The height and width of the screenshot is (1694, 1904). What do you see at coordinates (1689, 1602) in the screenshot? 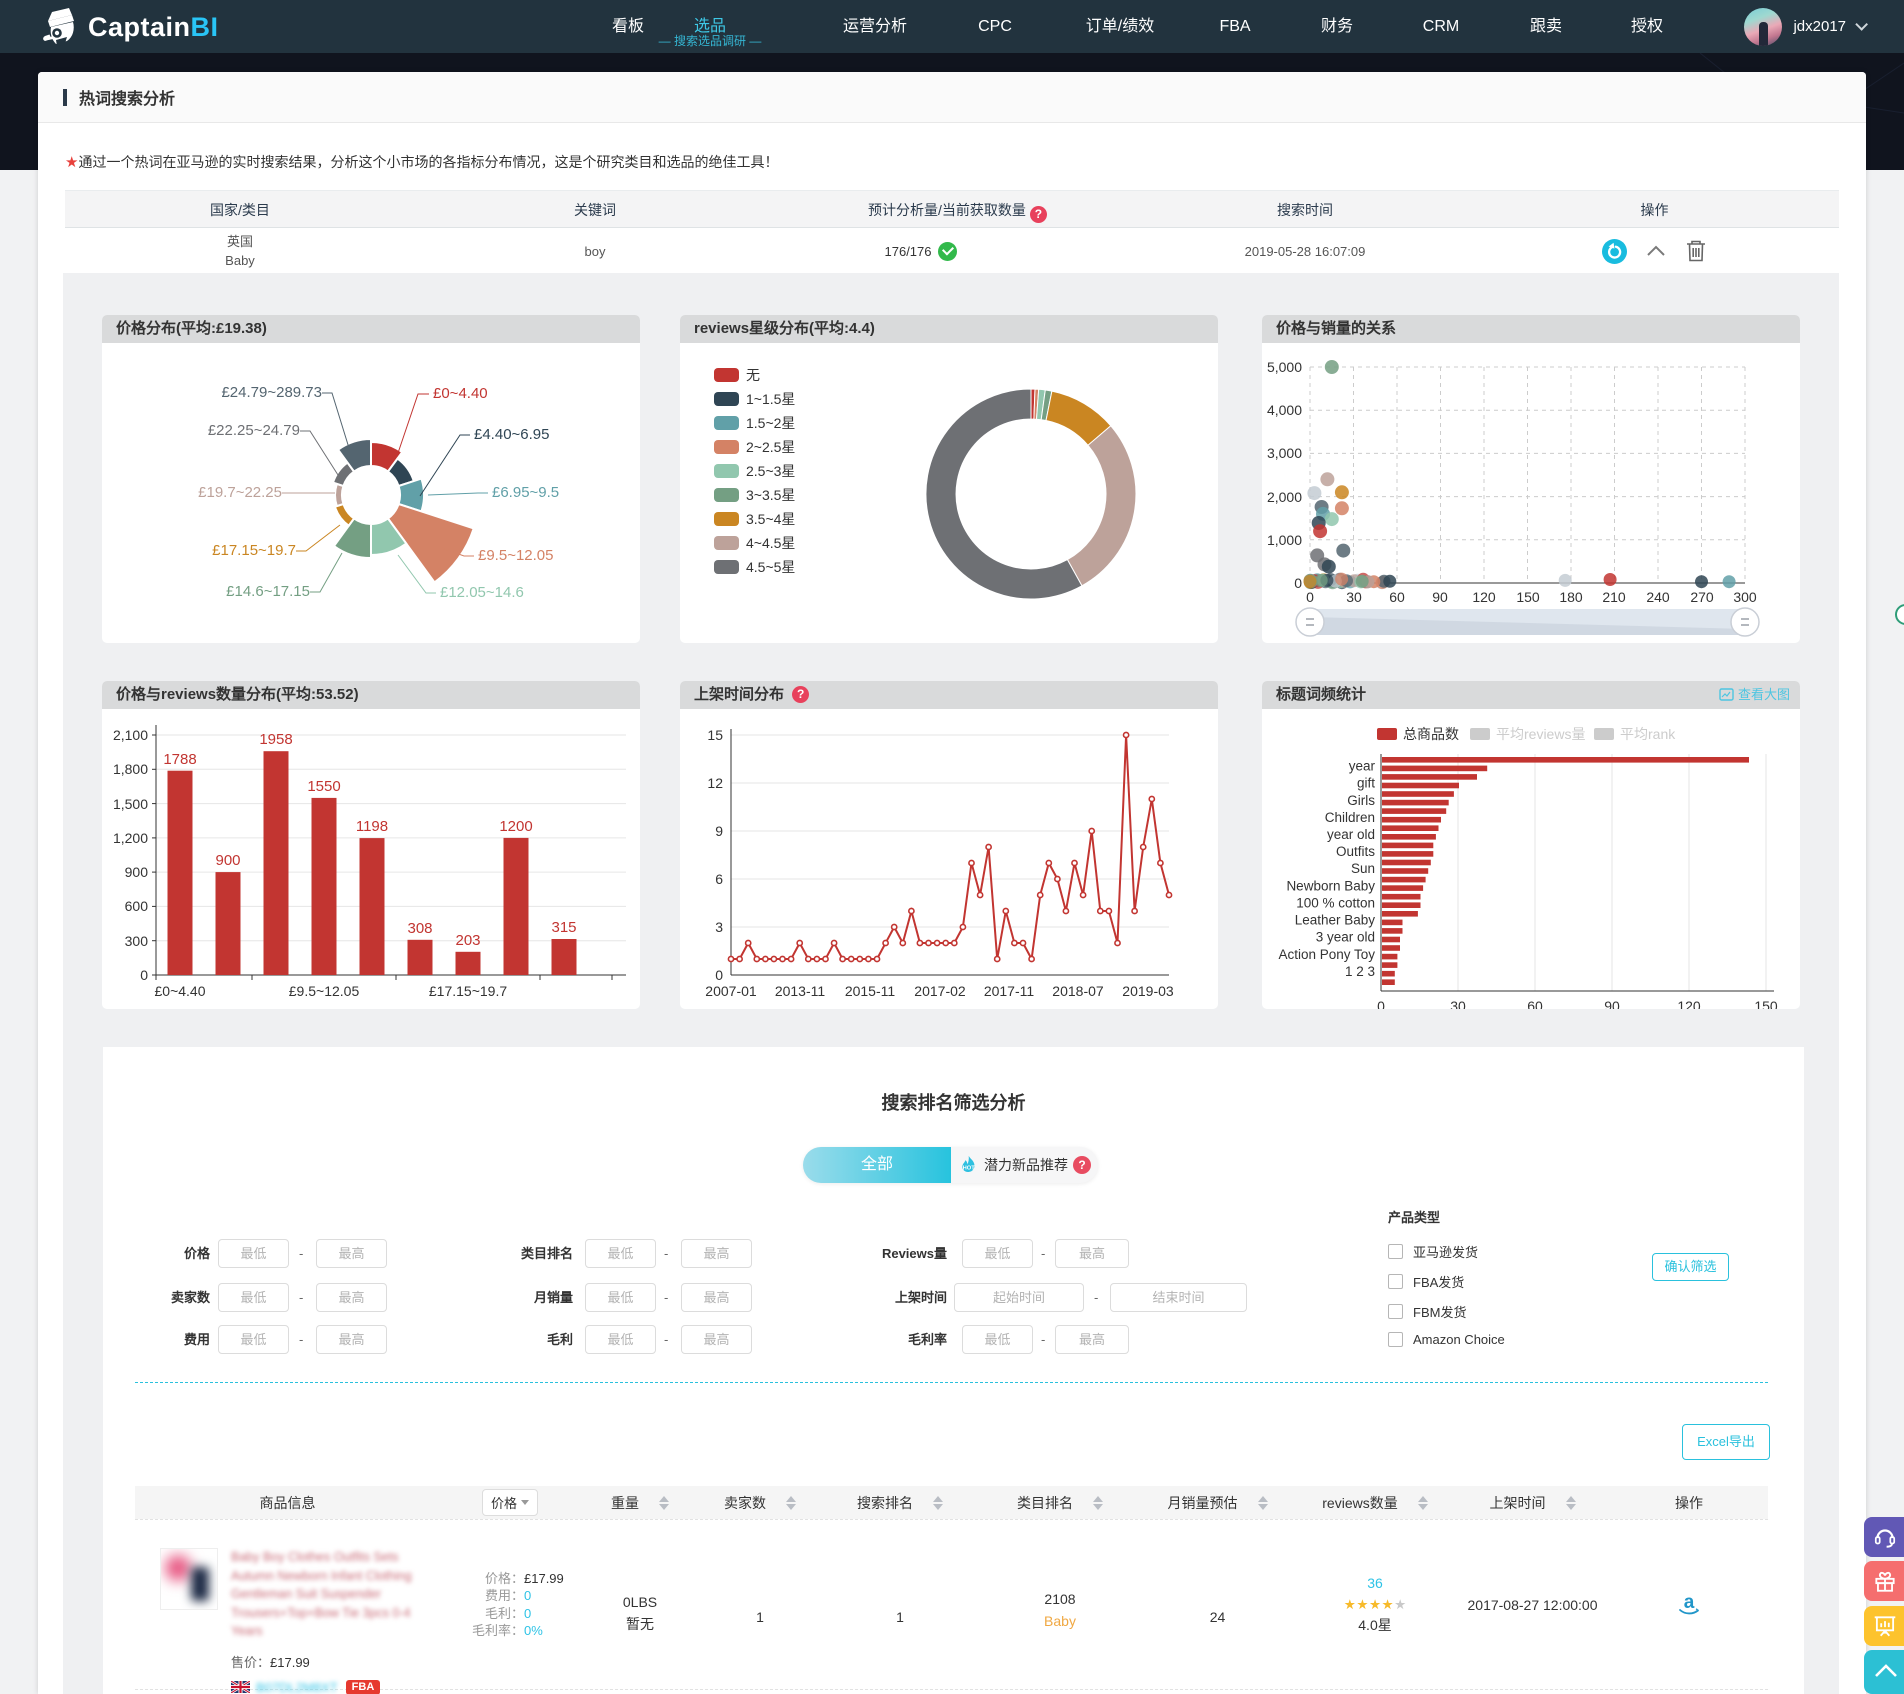
I see `svg-text: a` at bounding box center [1689, 1602].